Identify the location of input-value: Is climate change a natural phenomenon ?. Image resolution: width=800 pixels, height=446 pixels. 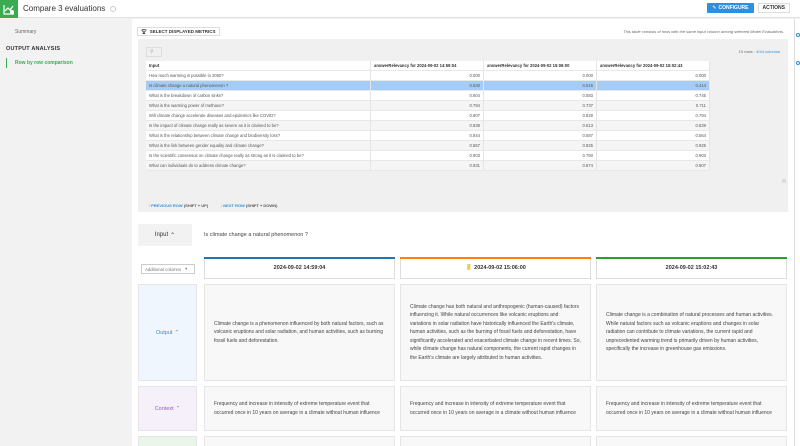
(256, 235).